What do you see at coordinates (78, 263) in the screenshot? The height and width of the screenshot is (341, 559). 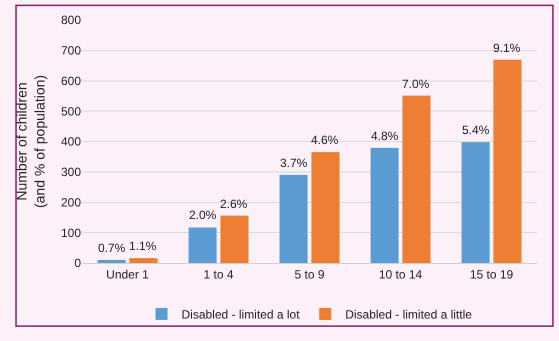 I see `y-tick-label: 0` at bounding box center [78, 263].